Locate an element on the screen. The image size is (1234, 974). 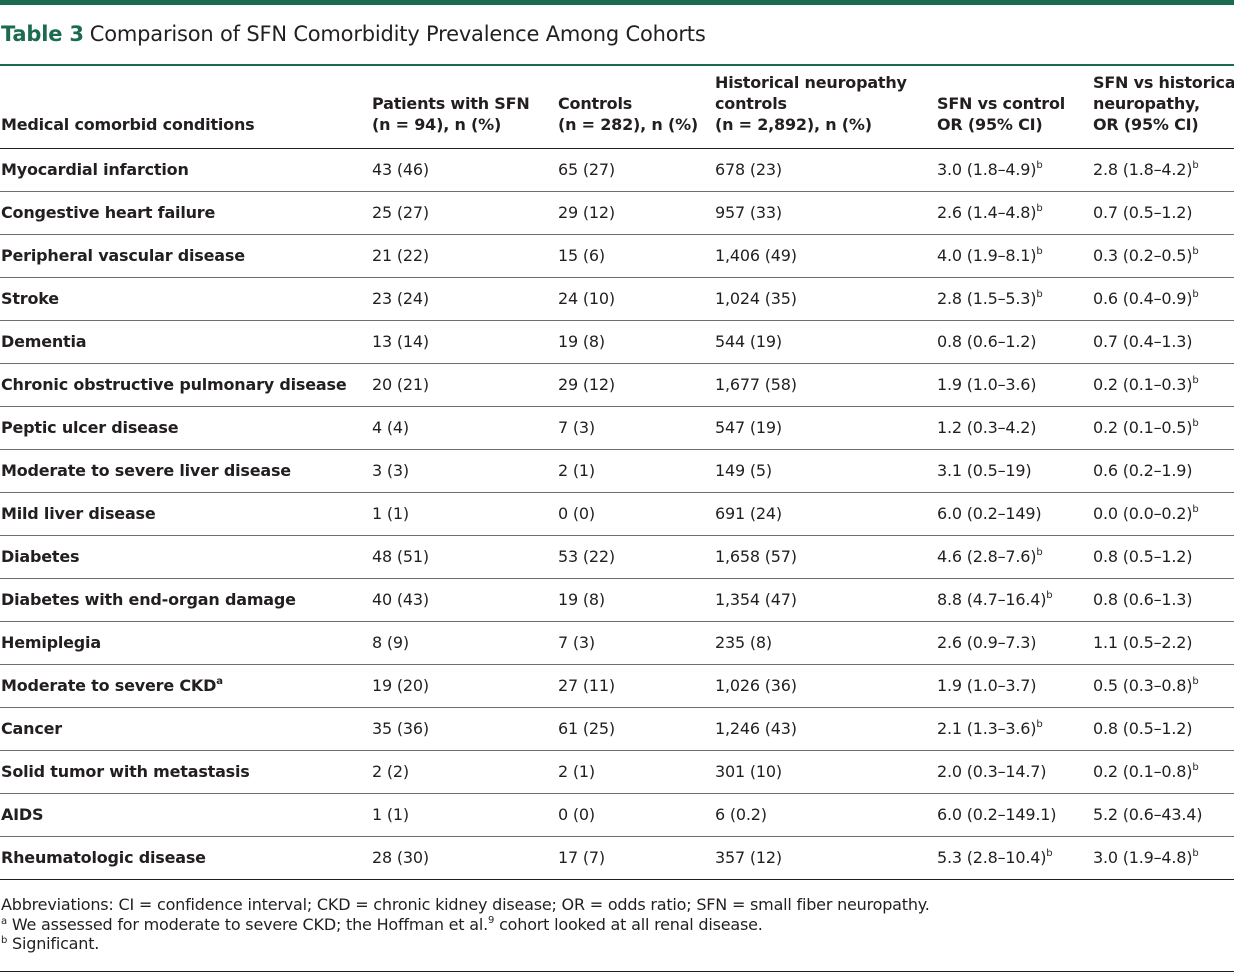
cell-sfn-vs-historical: 2.8 (1.8–4.2)b is located at coordinates (1163, 169).